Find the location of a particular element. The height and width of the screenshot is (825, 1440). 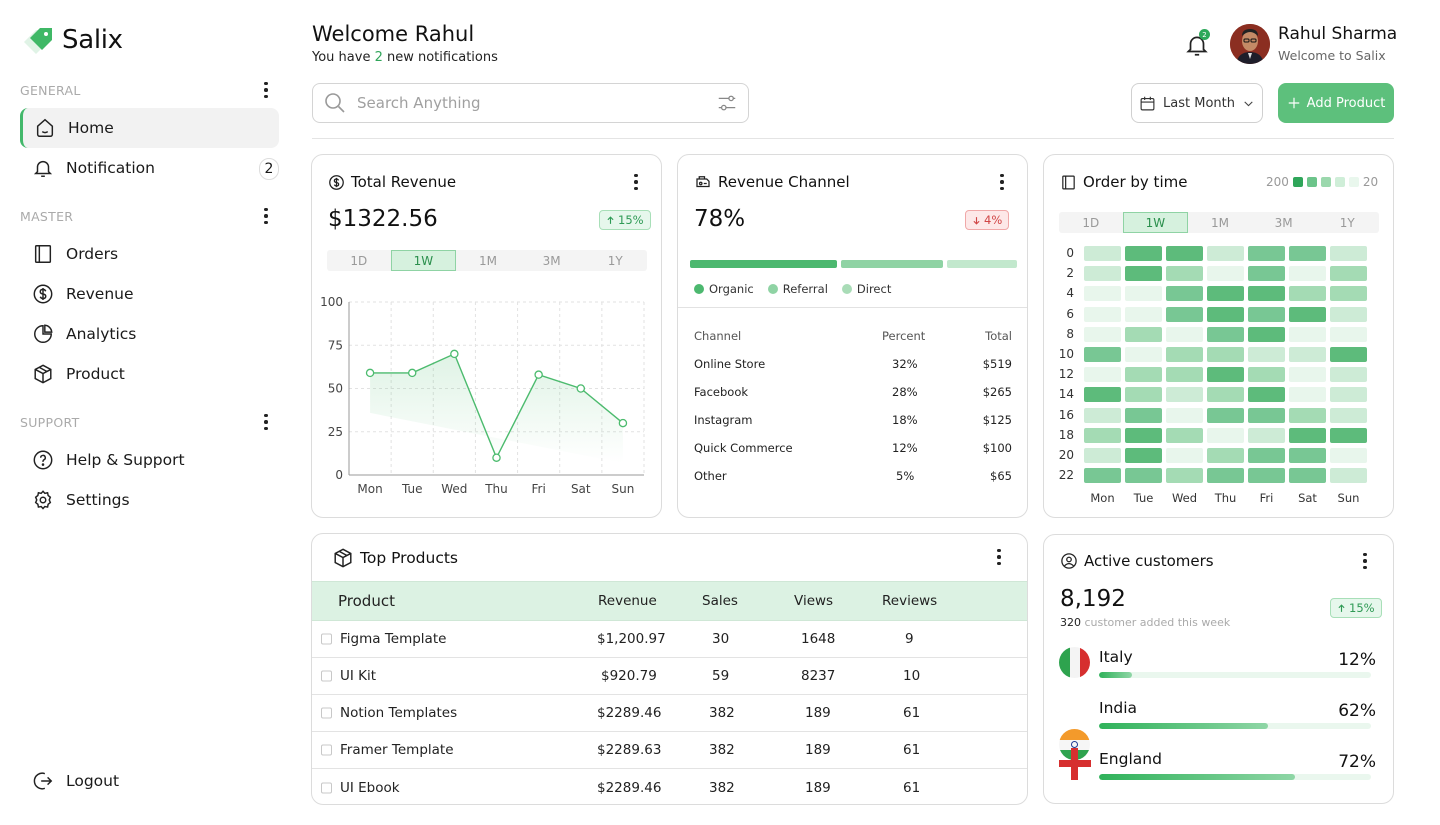

logout-button: Logout is located at coordinates (149, 781).